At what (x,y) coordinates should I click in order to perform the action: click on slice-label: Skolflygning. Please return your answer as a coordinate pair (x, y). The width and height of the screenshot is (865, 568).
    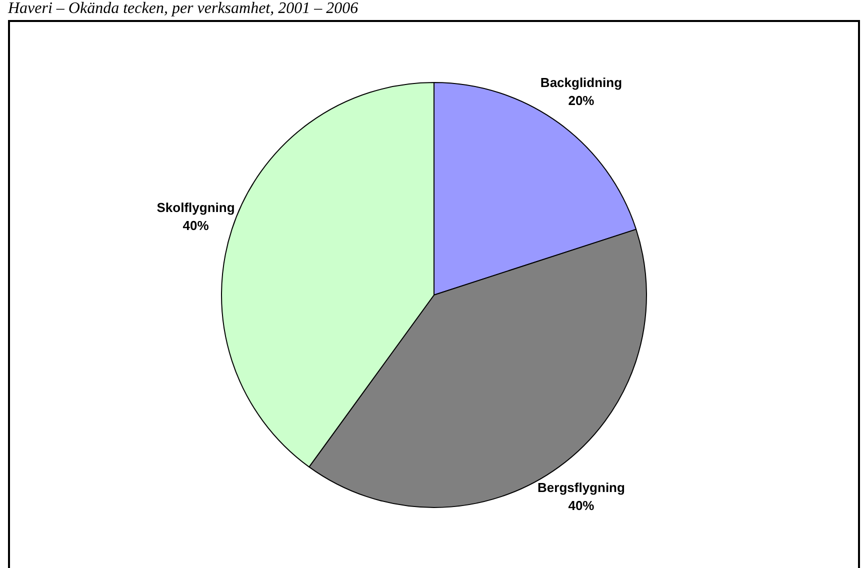
    Looking at the image, I should click on (195, 208).